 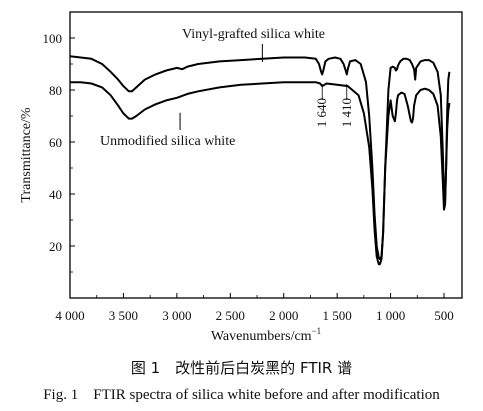 What do you see at coordinates (53, 38) in the screenshot?
I see `y-tick-label: 100` at bounding box center [53, 38].